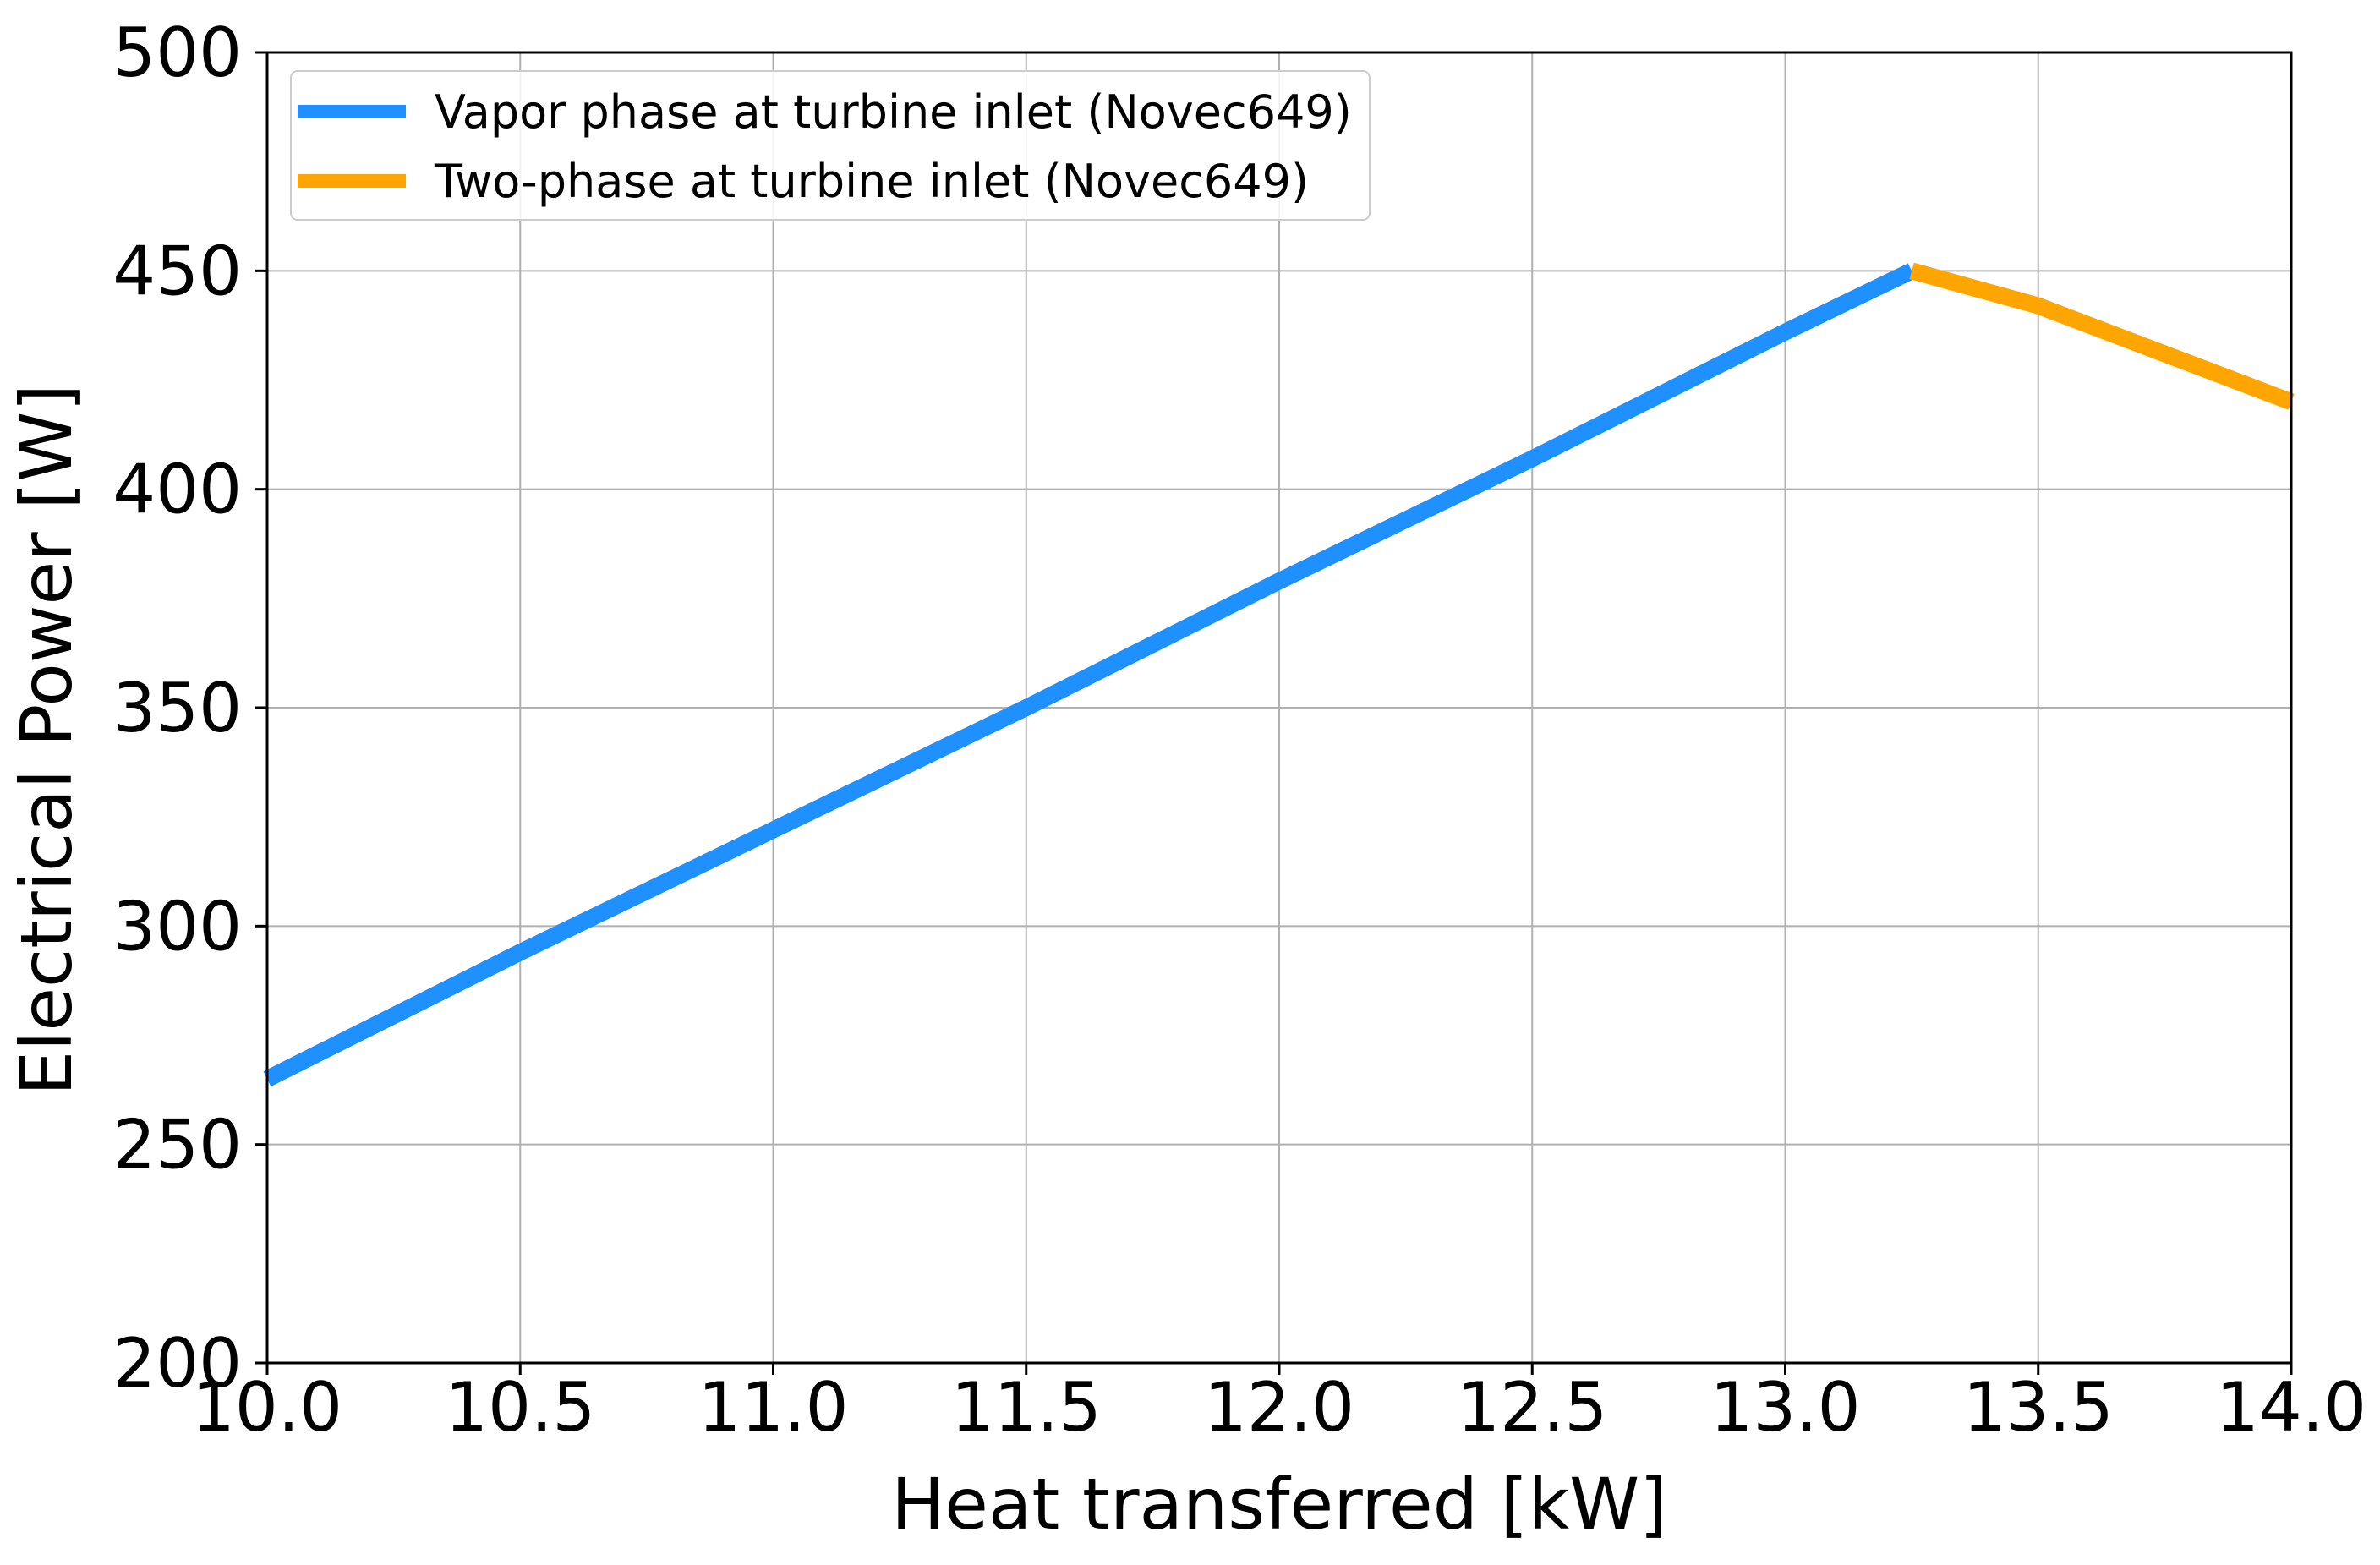 The image size is (2380, 1565). I want to click on y-axis-label: Electrical Power [W], so click(46, 740).